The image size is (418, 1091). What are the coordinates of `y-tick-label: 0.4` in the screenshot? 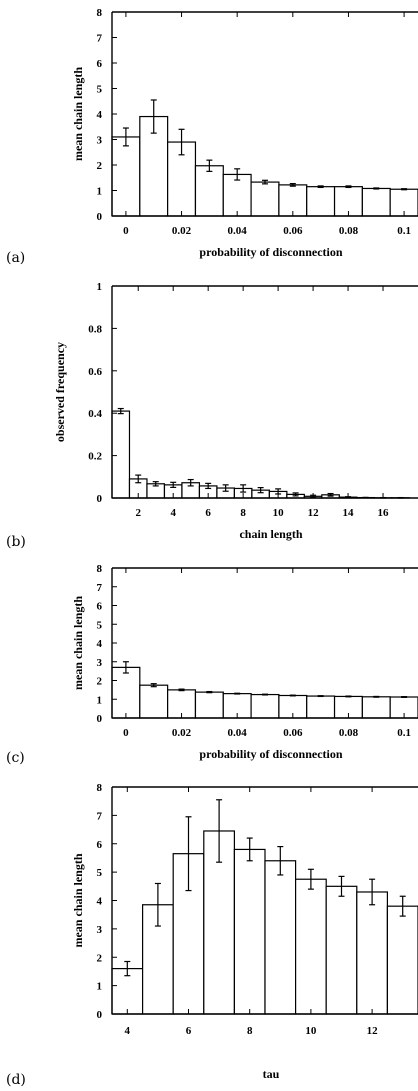 It's located at (95, 414).